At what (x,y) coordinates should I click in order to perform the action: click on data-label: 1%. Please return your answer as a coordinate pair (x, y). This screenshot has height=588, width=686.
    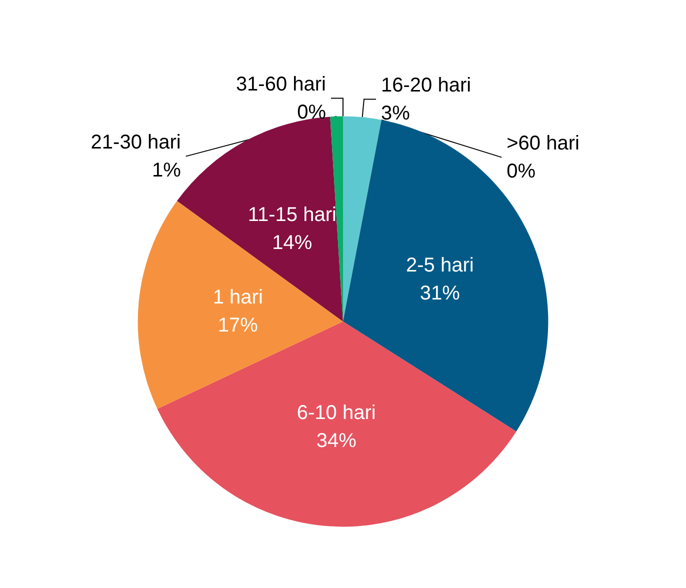
    Looking at the image, I should click on (167, 170).